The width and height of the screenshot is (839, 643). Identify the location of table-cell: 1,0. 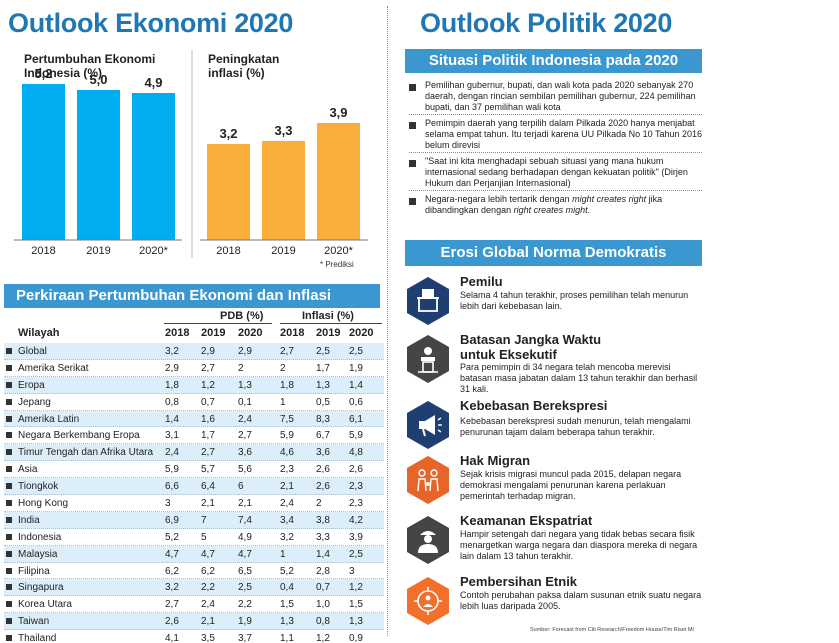
(323, 605).